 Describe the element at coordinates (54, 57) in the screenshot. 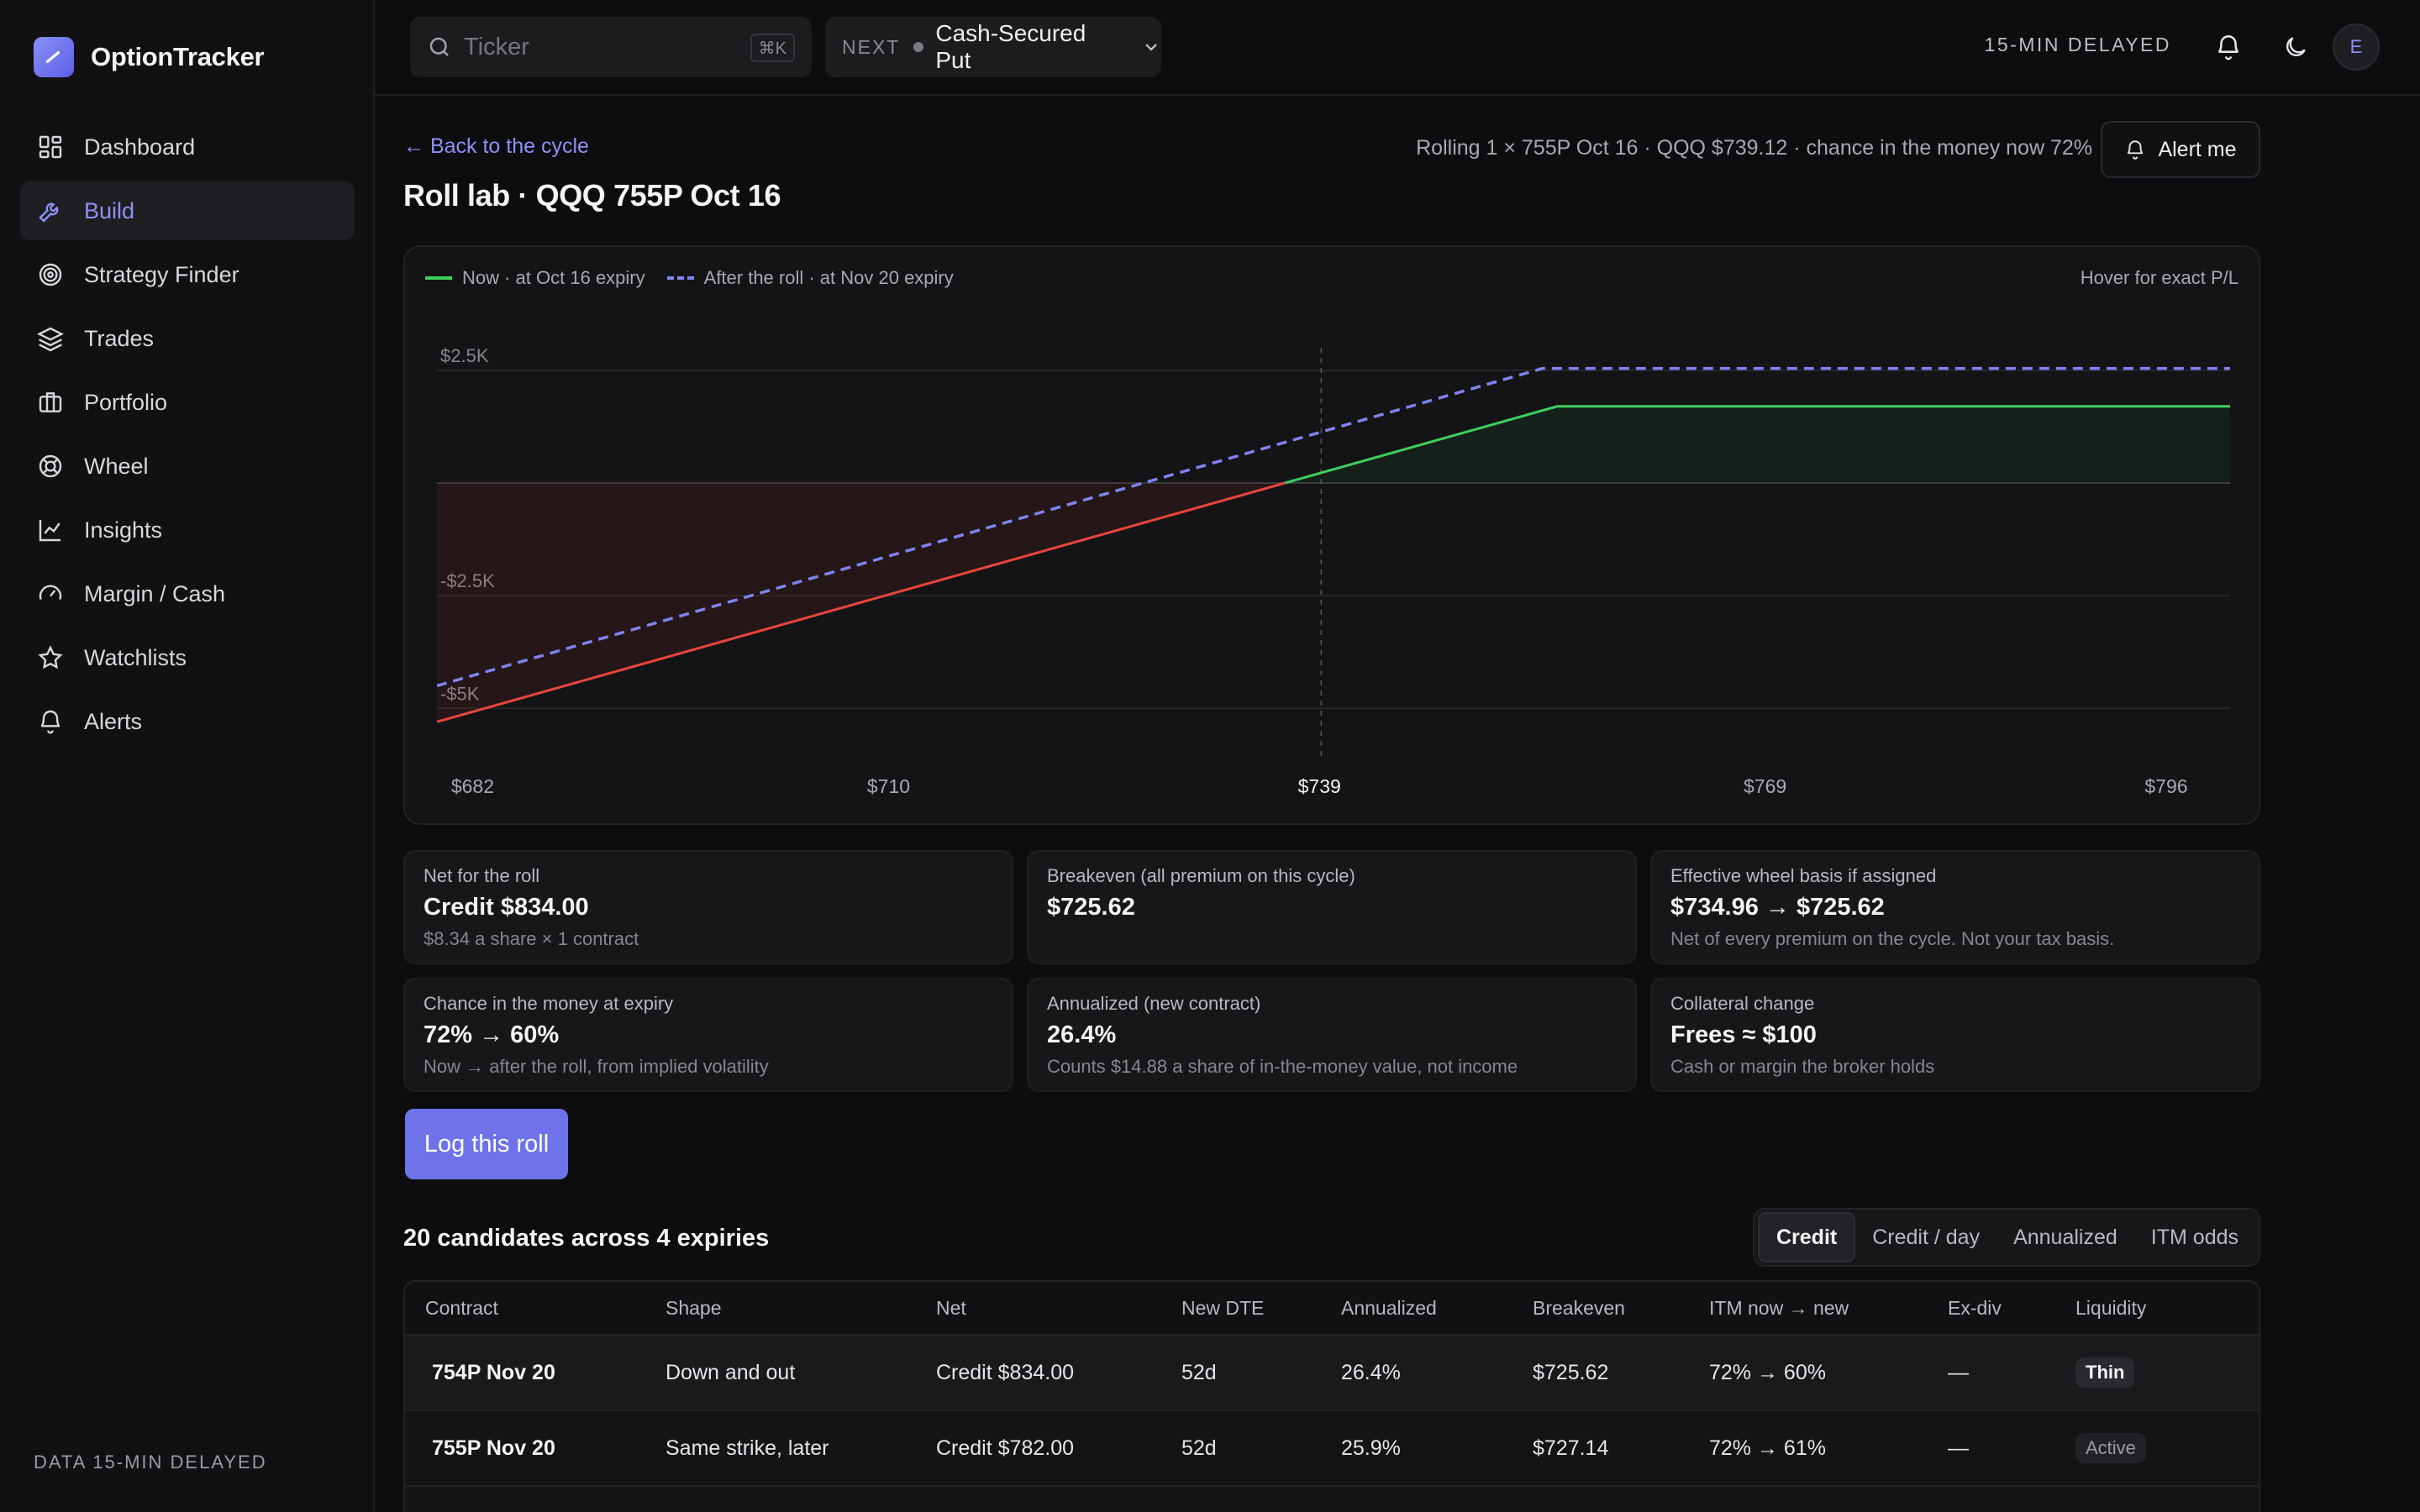

I see `brand-logo-icon` at that location.